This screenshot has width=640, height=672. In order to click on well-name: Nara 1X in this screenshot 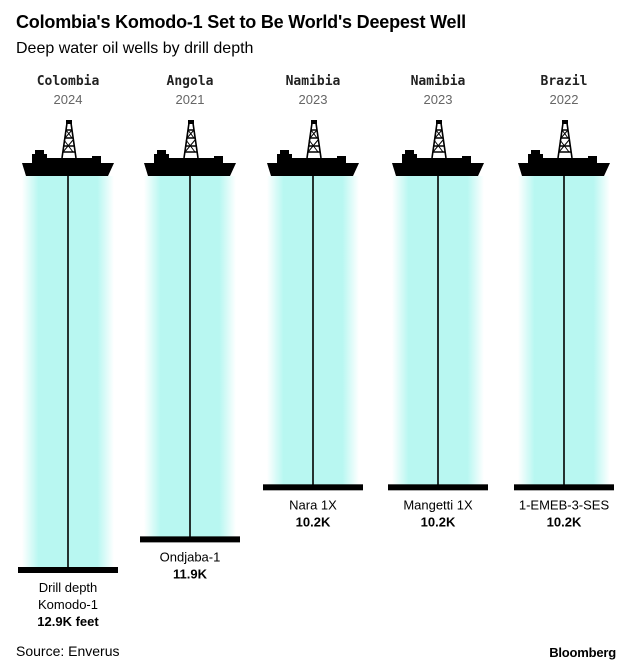, I will do `click(313, 504)`.